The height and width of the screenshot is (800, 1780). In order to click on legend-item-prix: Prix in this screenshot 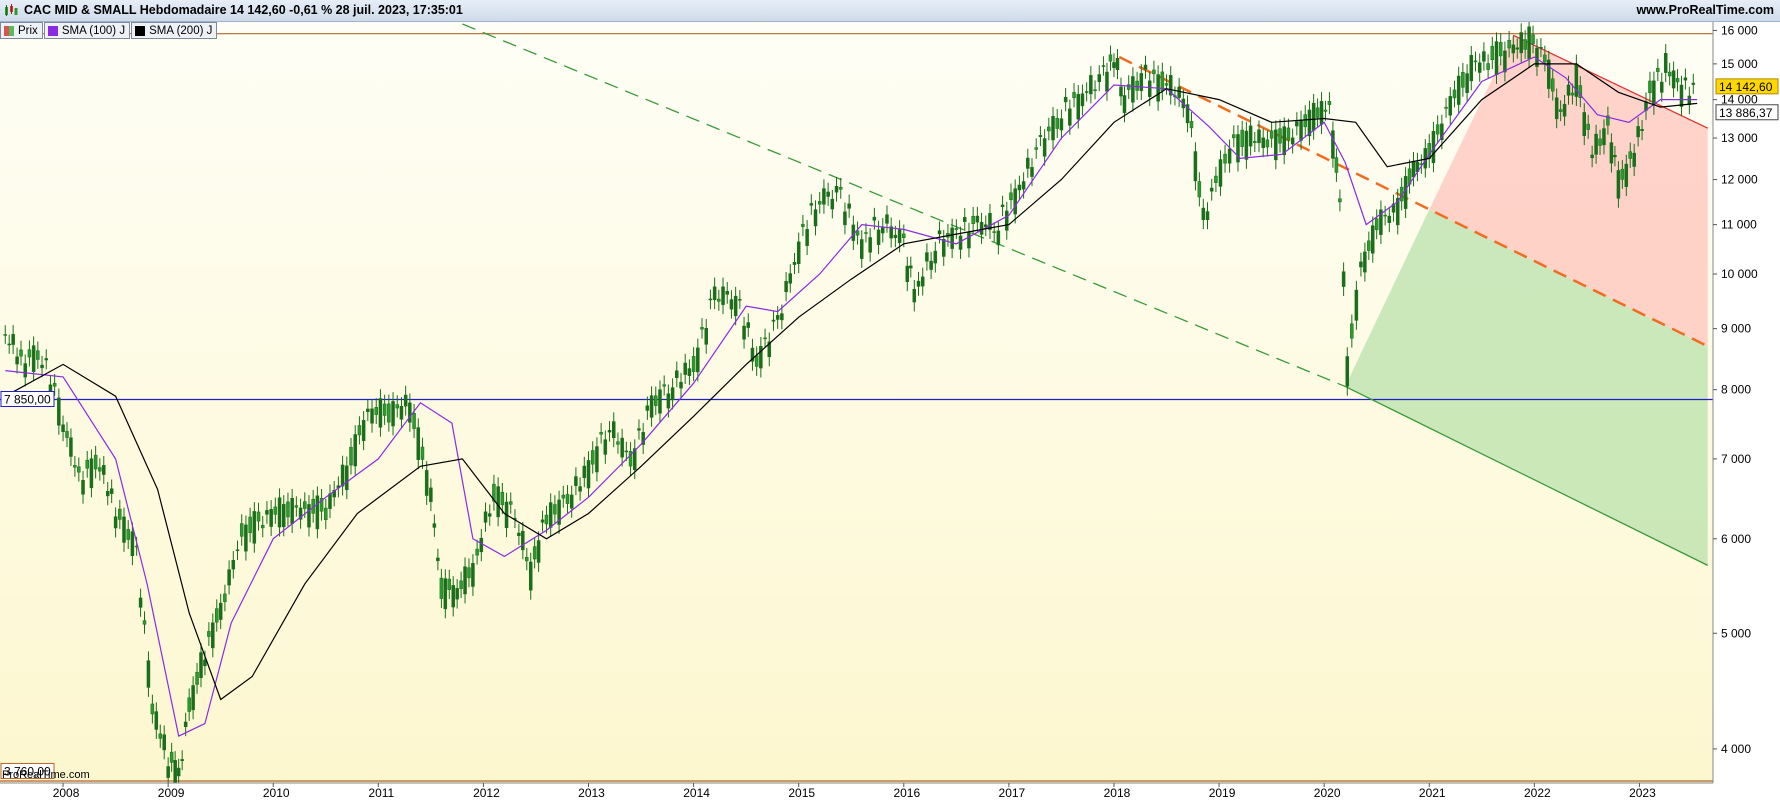, I will do `click(21, 30)`.